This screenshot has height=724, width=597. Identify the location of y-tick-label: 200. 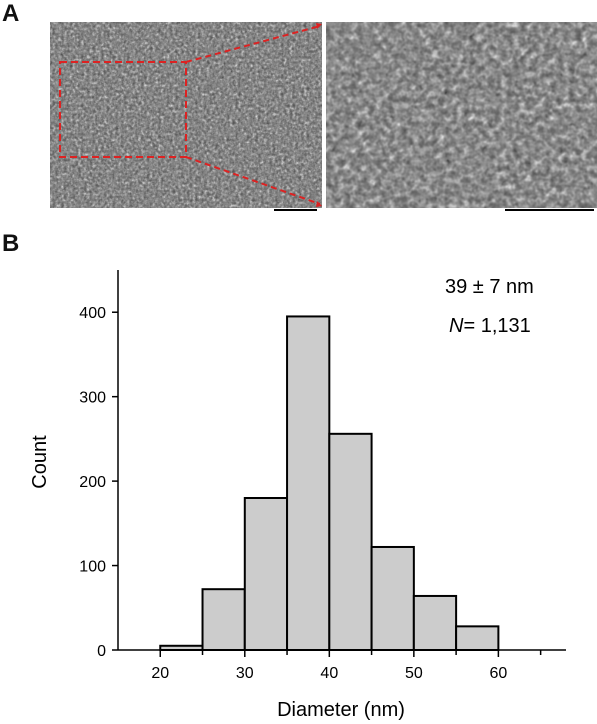
(92, 482).